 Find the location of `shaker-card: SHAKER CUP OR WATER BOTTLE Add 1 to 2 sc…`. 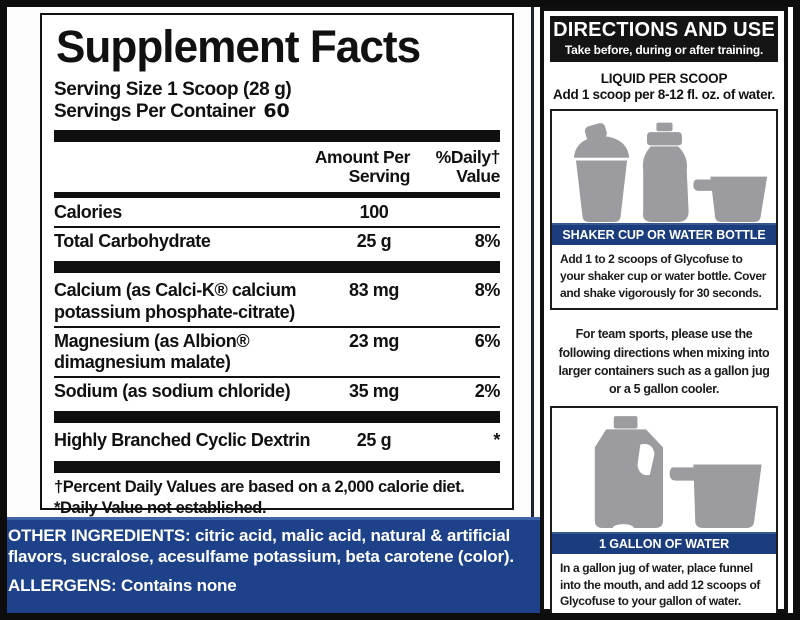

shaker-card: SHAKER CUP OR WATER BOTTLE Add 1 to 2 sc… is located at coordinates (664, 210).